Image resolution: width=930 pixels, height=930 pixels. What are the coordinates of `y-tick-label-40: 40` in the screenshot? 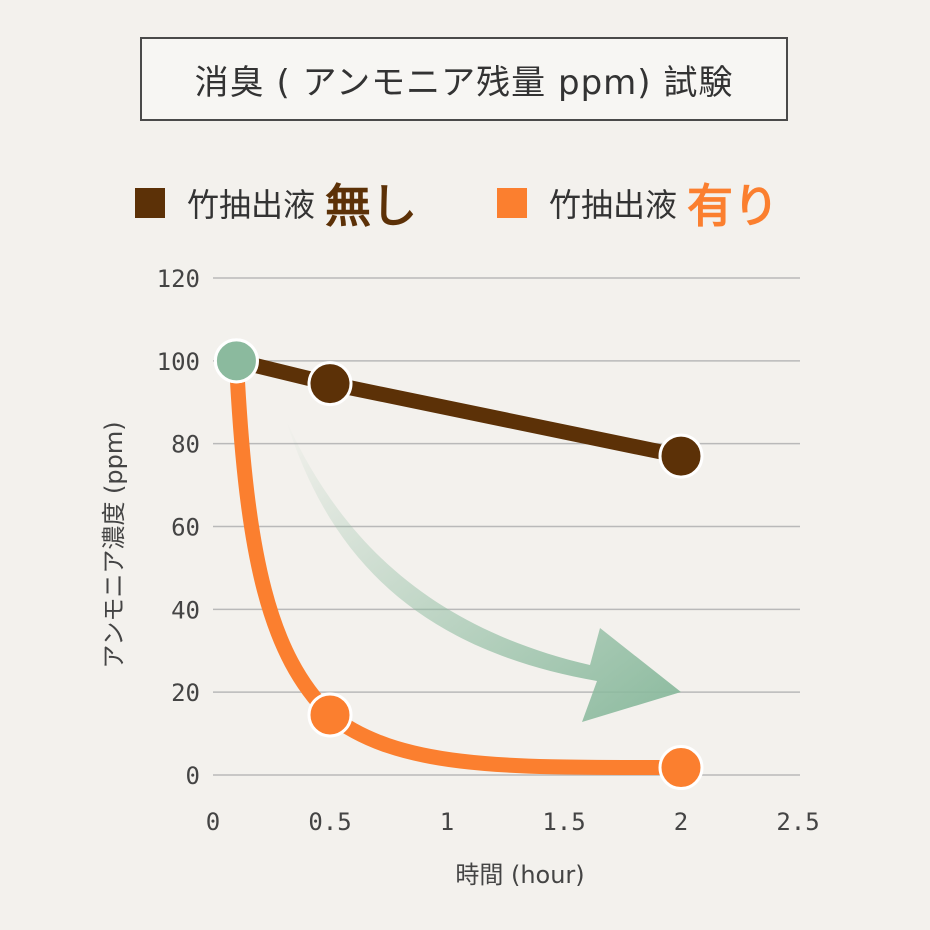 It's located at (185, 610).